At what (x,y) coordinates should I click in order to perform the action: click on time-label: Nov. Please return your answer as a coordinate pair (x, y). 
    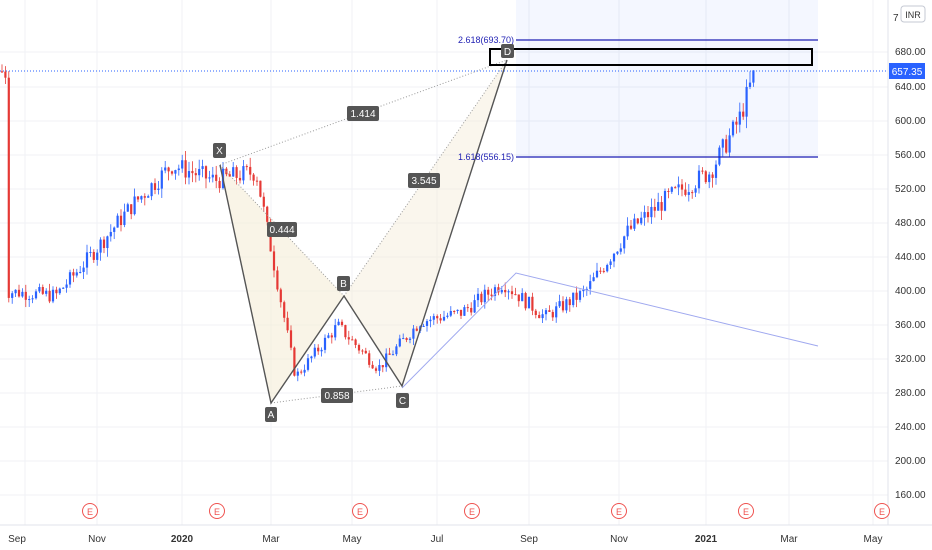
    Looking at the image, I should click on (97, 539).